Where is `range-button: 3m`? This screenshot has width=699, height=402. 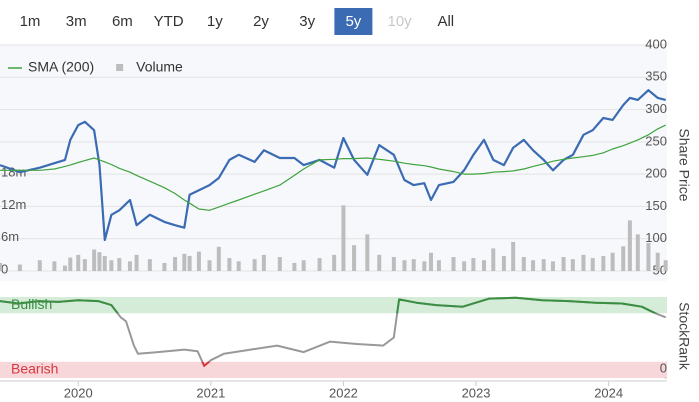 range-button: 3m is located at coordinates (76, 21).